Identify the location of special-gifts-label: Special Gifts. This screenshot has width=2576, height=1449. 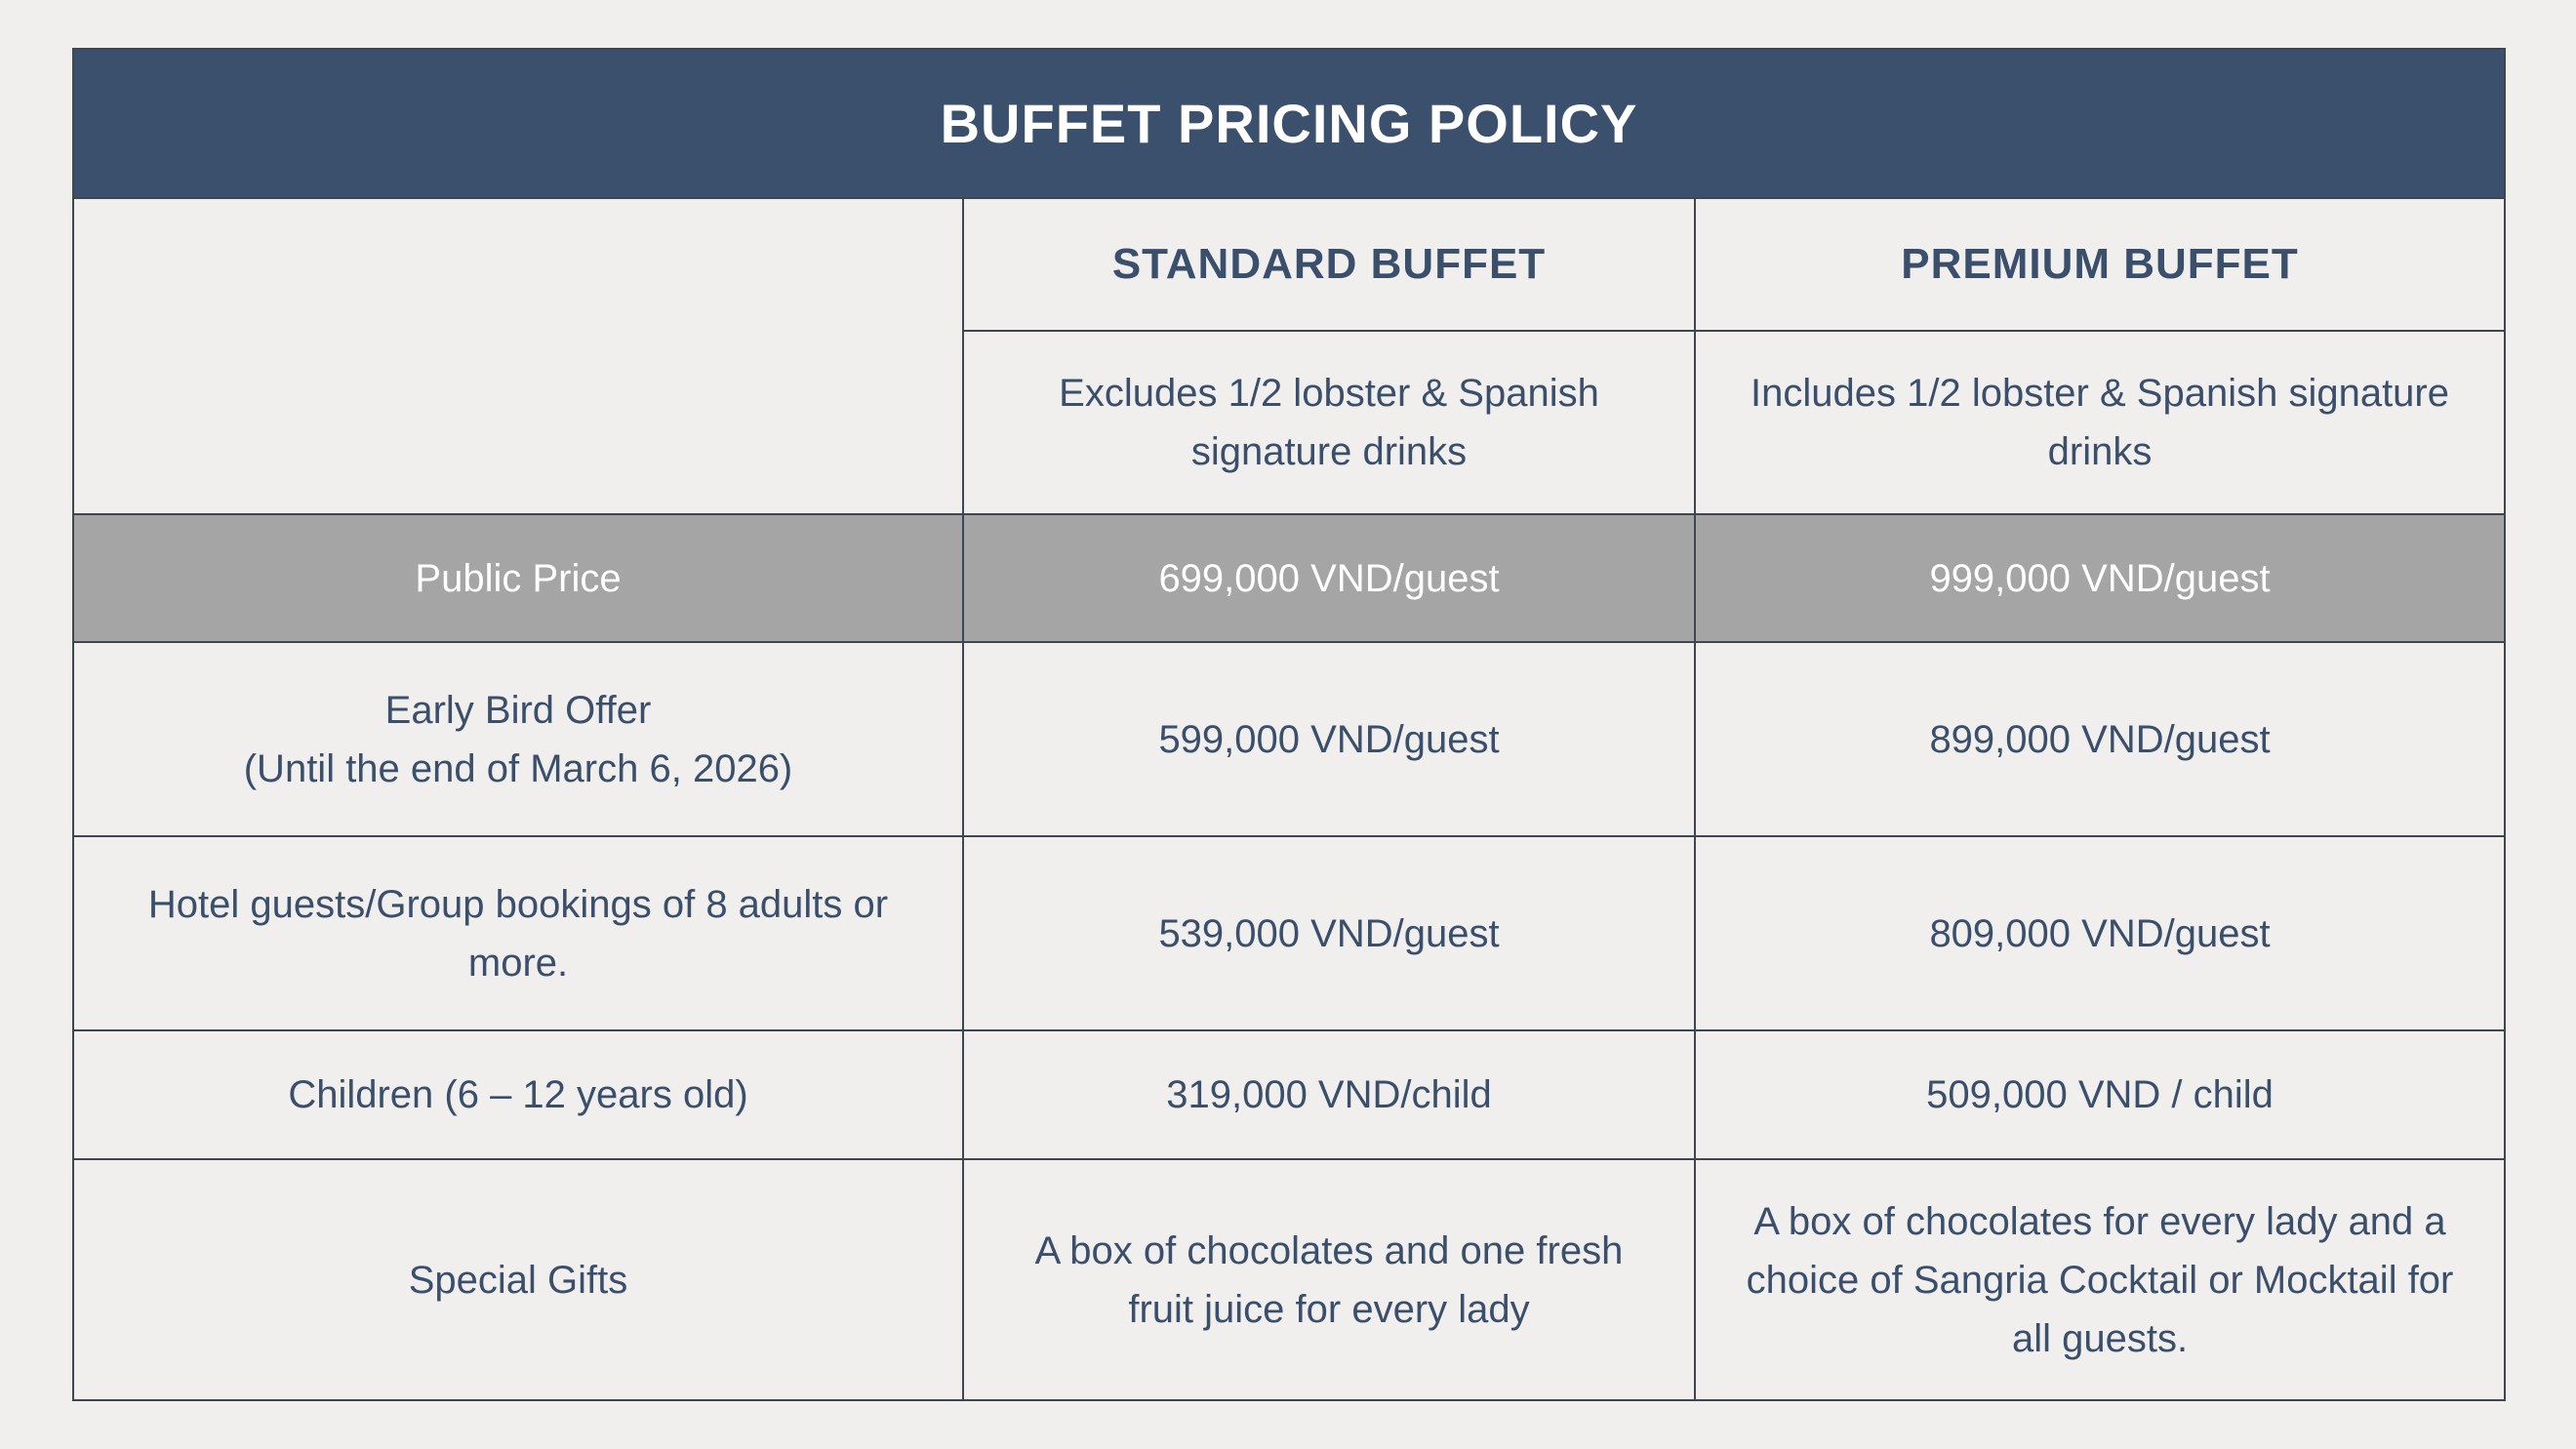
(518, 1279).